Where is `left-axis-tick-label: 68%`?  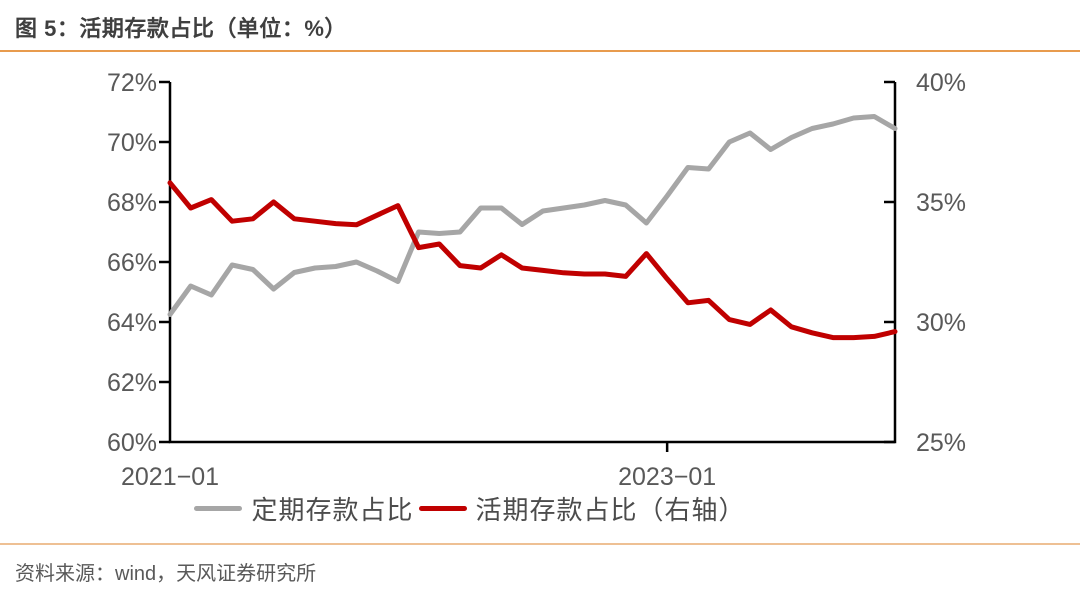
left-axis-tick-label: 68% is located at coordinates (132, 203).